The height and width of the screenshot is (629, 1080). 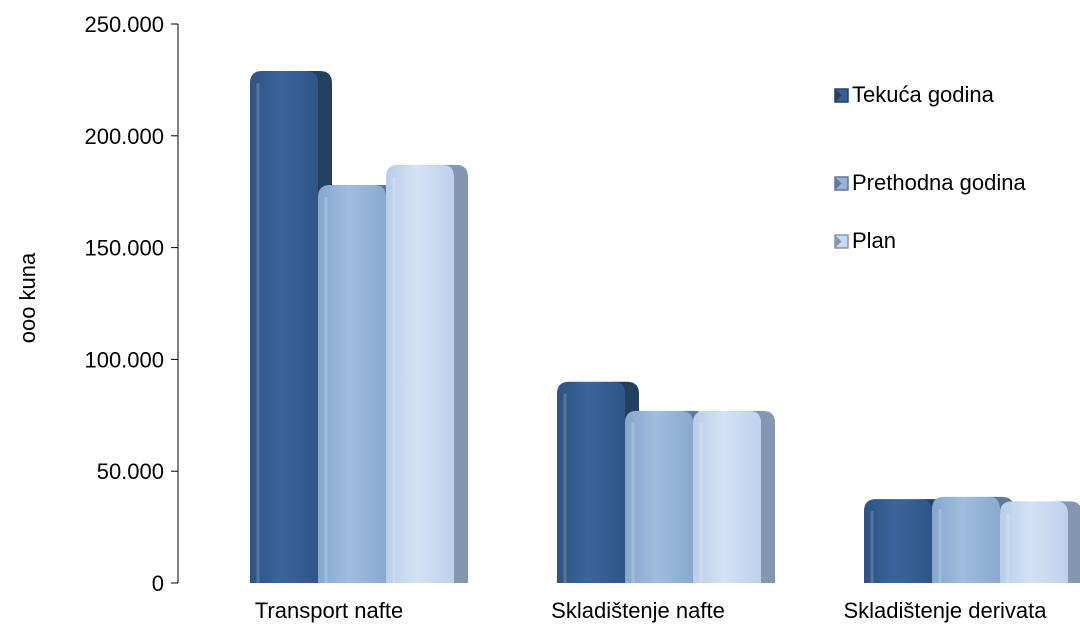 I want to click on legend-item: Prethodna godina, so click(x=930, y=182).